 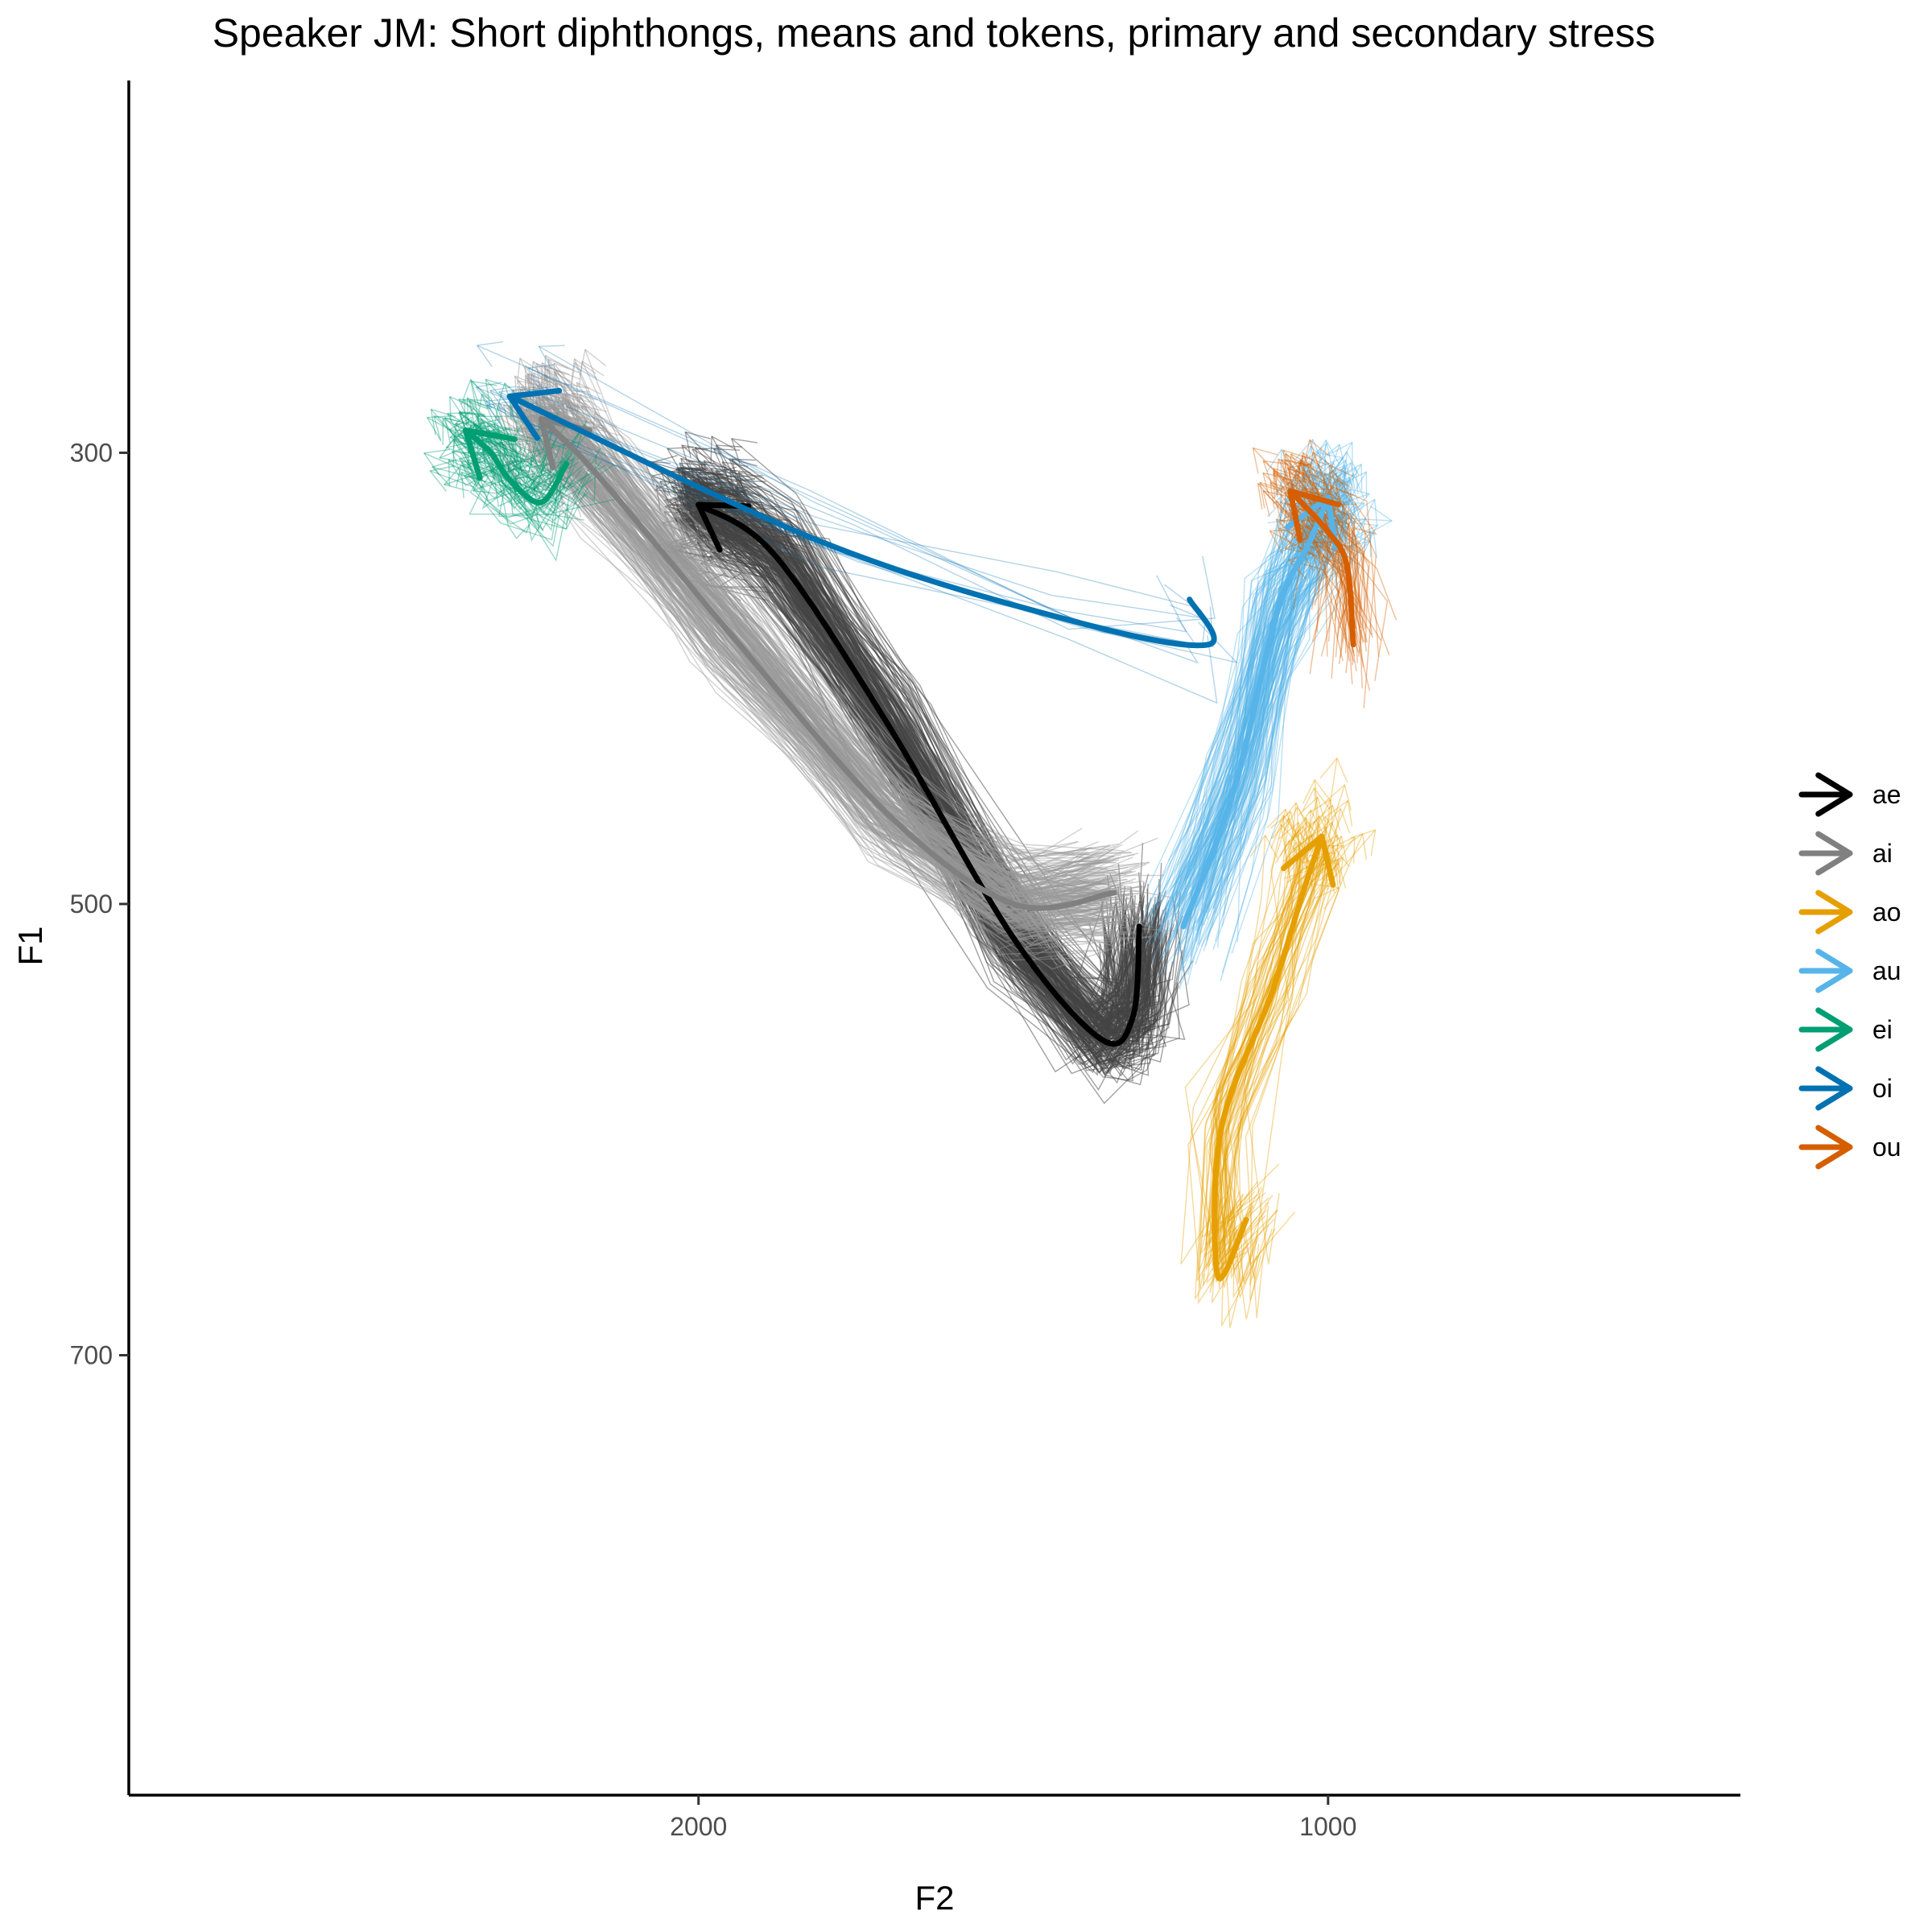 What do you see at coordinates (1850, 794) in the screenshot?
I see `legend-item-ae: ae` at bounding box center [1850, 794].